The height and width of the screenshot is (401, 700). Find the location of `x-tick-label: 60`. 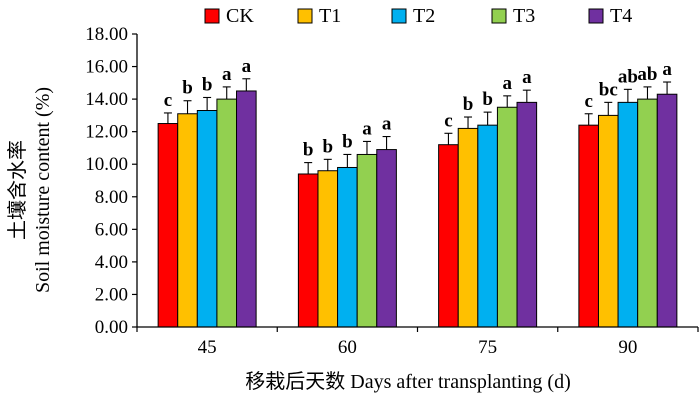

x-tick-label: 60 is located at coordinates (347, 347).